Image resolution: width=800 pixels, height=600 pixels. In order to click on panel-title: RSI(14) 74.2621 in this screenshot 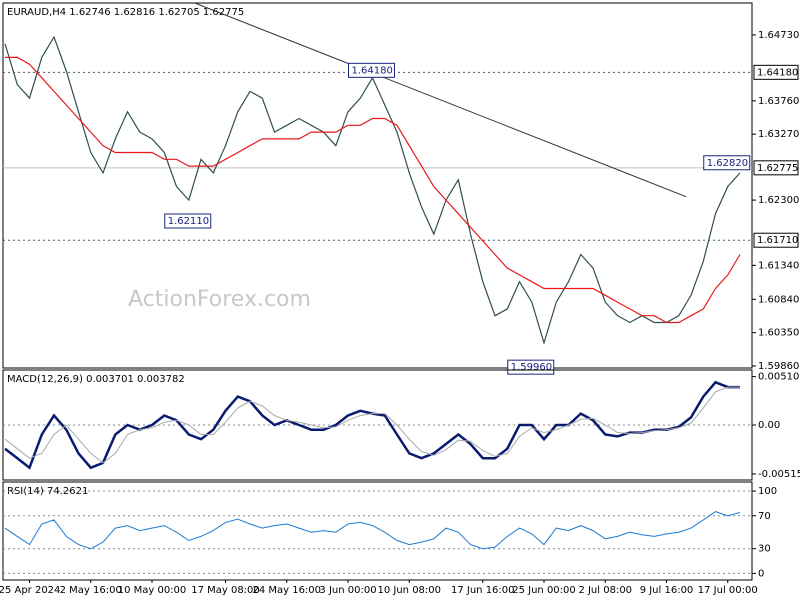, I will do `click(47, 491)`.